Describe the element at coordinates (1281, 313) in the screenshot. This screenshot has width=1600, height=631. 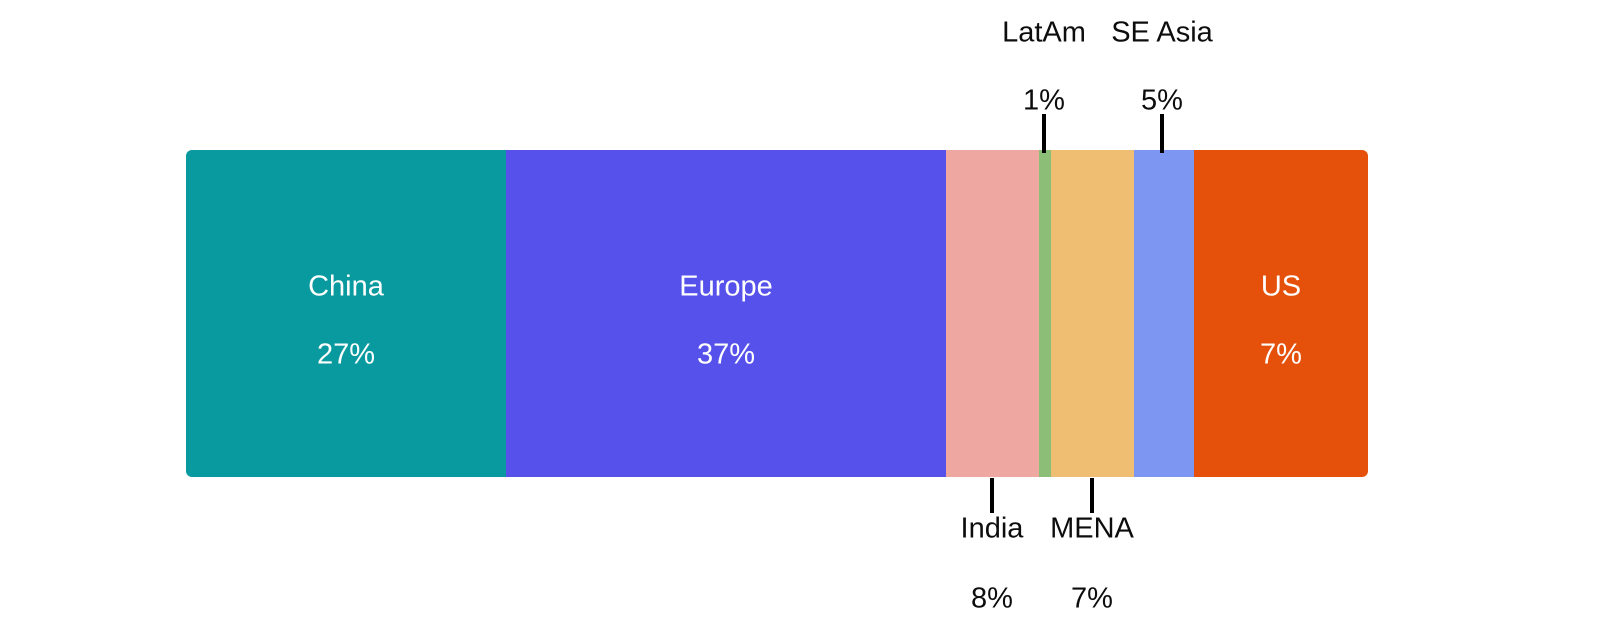
I see `bar-segment-us: US 7%` at that location.